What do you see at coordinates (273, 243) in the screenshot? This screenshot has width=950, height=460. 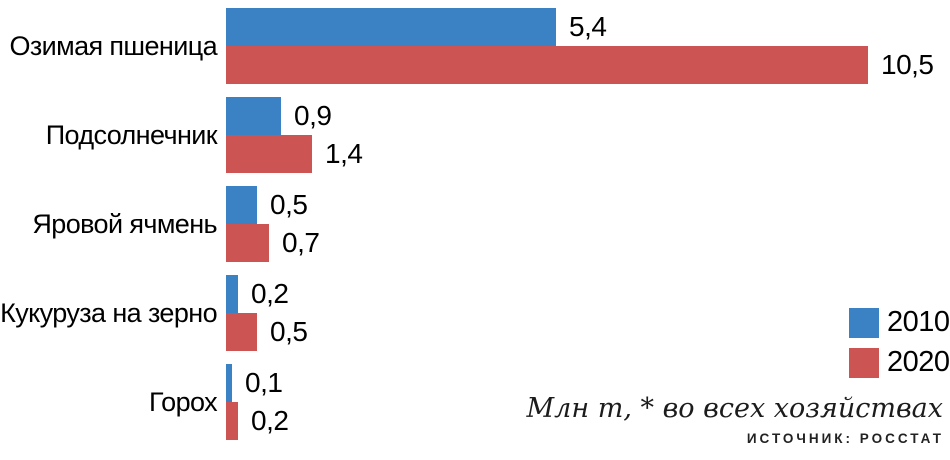 I see `bar-row: 0,7` at bounding box center [273, 243].